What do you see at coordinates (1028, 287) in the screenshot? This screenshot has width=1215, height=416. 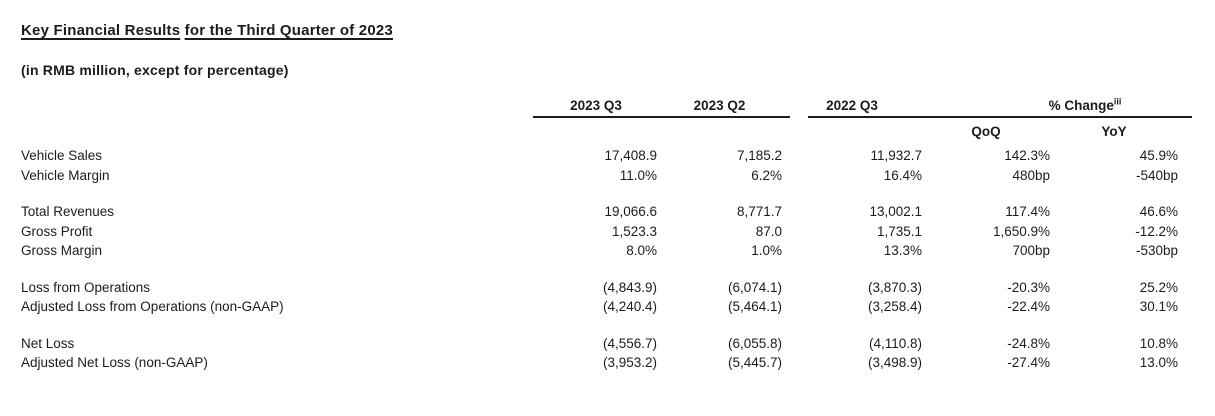 I see `cell-qoq: -20.3%` at bounding box center [1028, 287].